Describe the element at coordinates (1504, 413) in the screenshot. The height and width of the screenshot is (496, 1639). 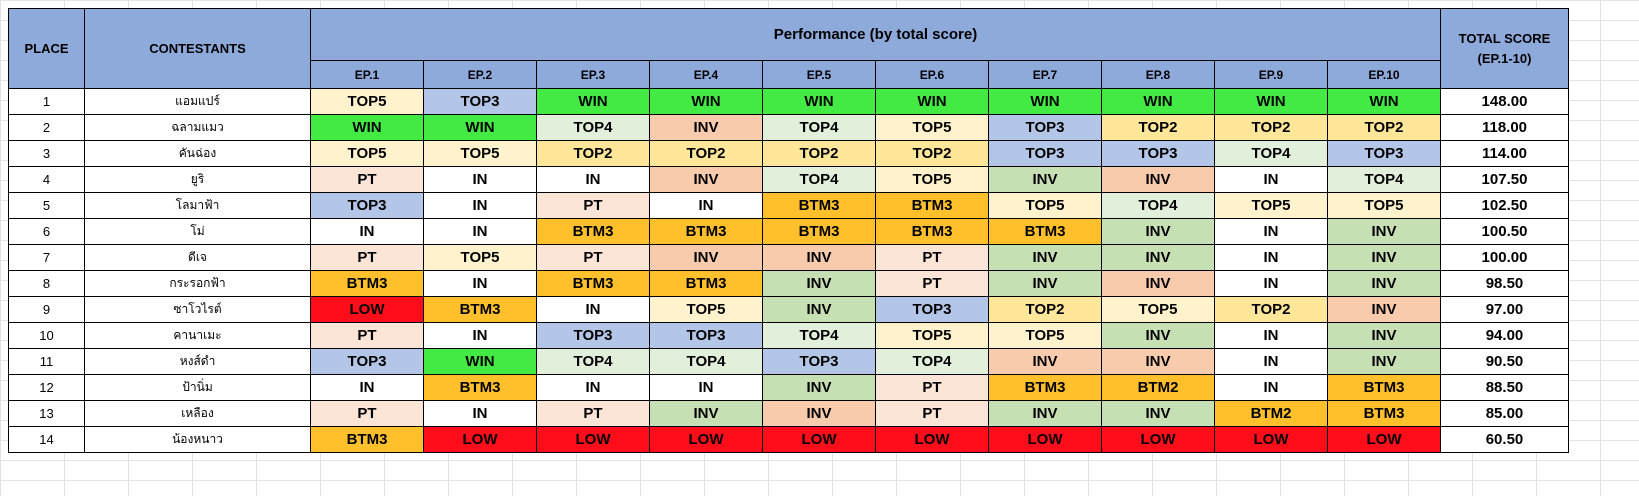
I see `total-score-cell: 85.00` at that location.